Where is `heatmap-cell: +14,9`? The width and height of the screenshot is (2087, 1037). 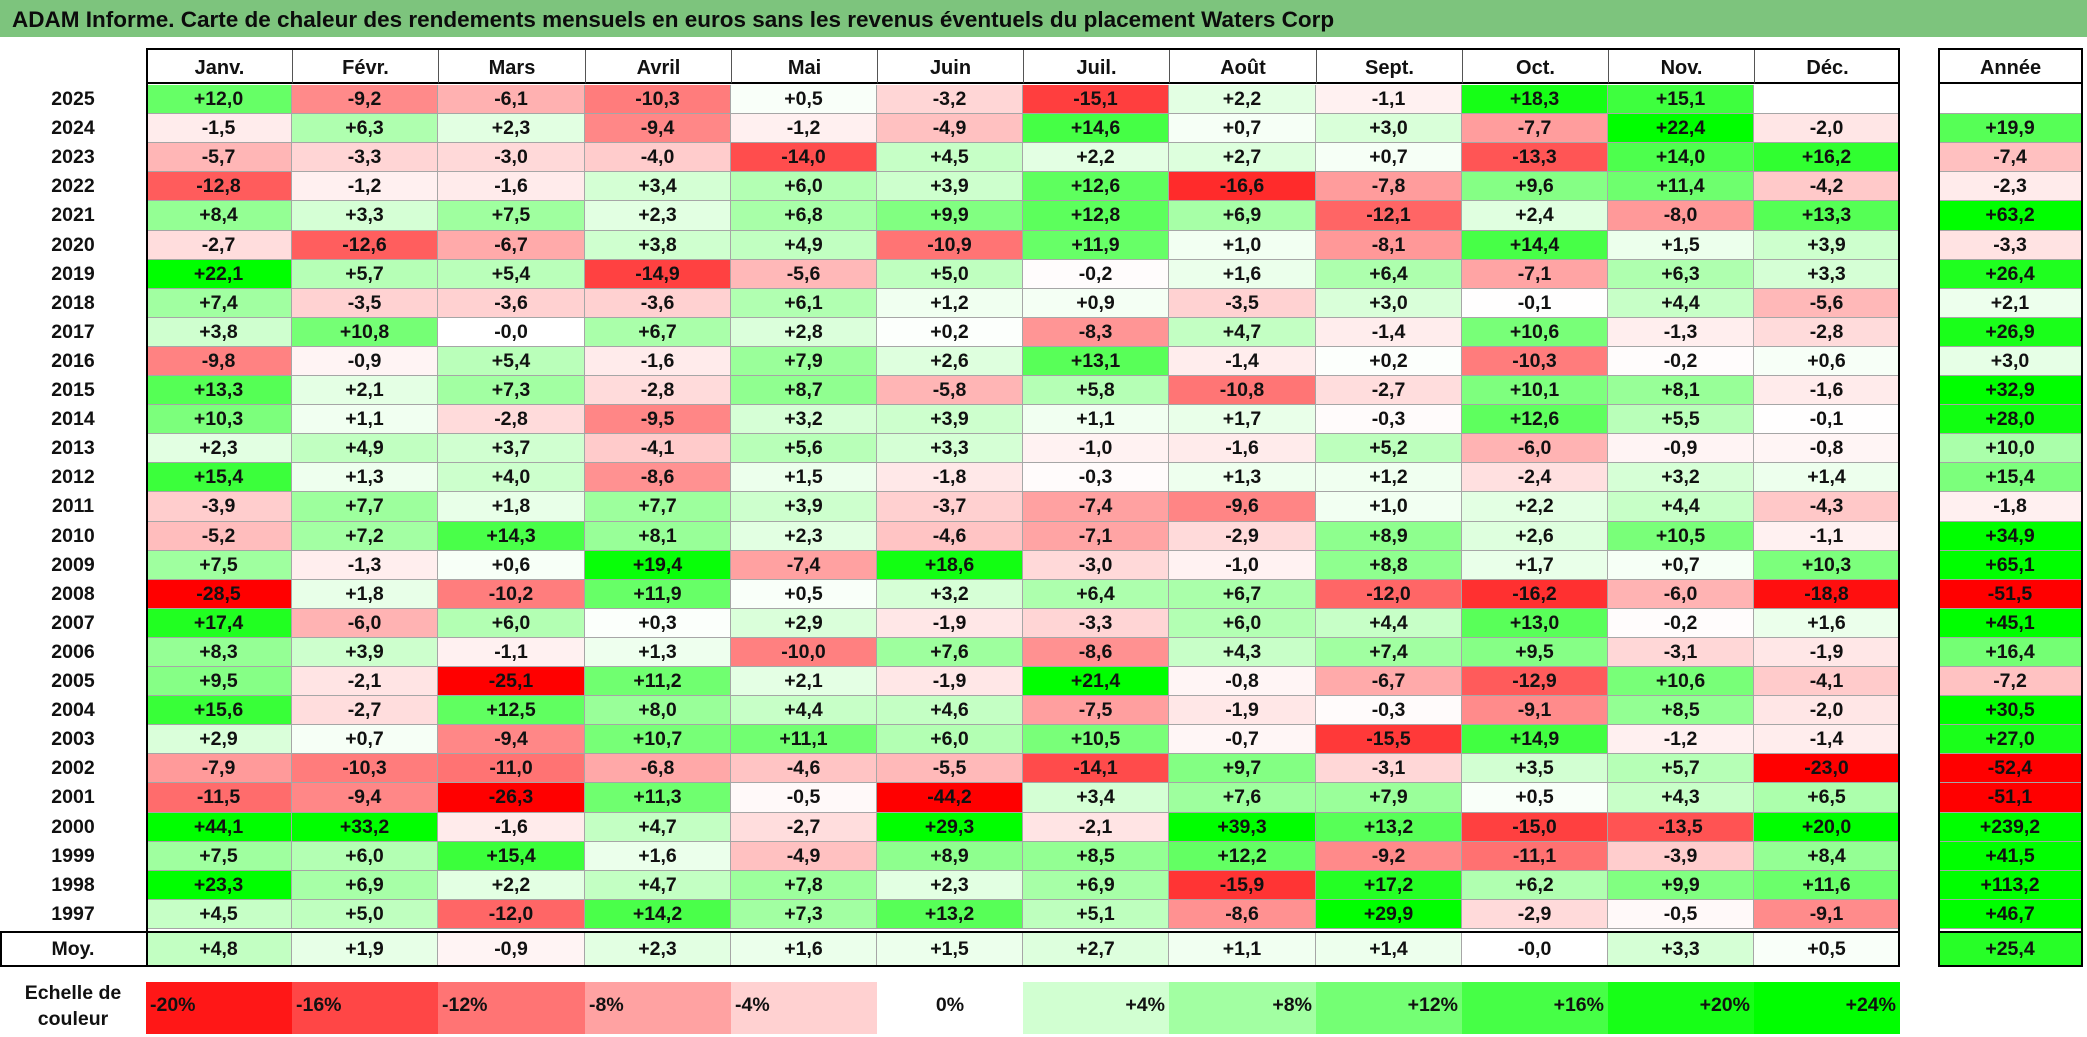
heatmap-cell: +14,9 is located at coordinates (1535, 739).